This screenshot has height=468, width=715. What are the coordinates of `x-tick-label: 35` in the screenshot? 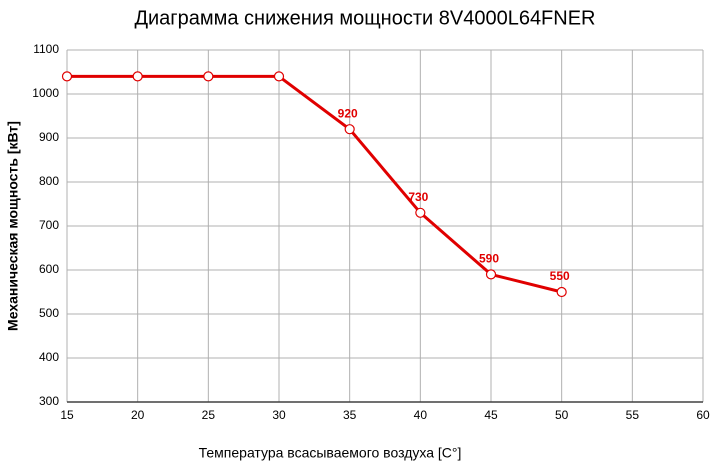 It's located at (350, 415).